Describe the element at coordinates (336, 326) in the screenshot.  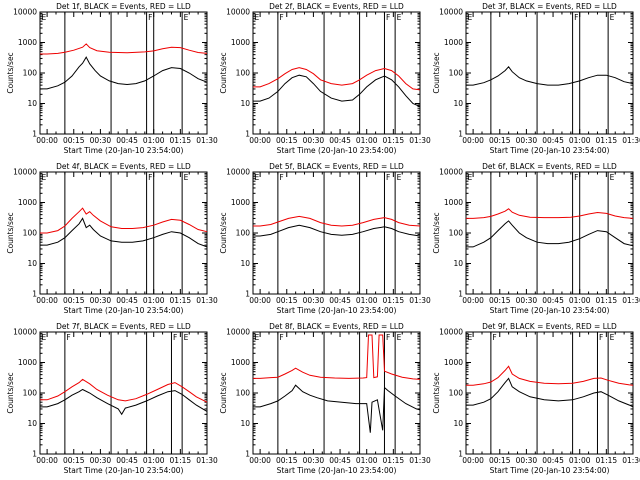
I see `panel-title: Det 8f, BLACK = Events, RED = LLD` at that location.